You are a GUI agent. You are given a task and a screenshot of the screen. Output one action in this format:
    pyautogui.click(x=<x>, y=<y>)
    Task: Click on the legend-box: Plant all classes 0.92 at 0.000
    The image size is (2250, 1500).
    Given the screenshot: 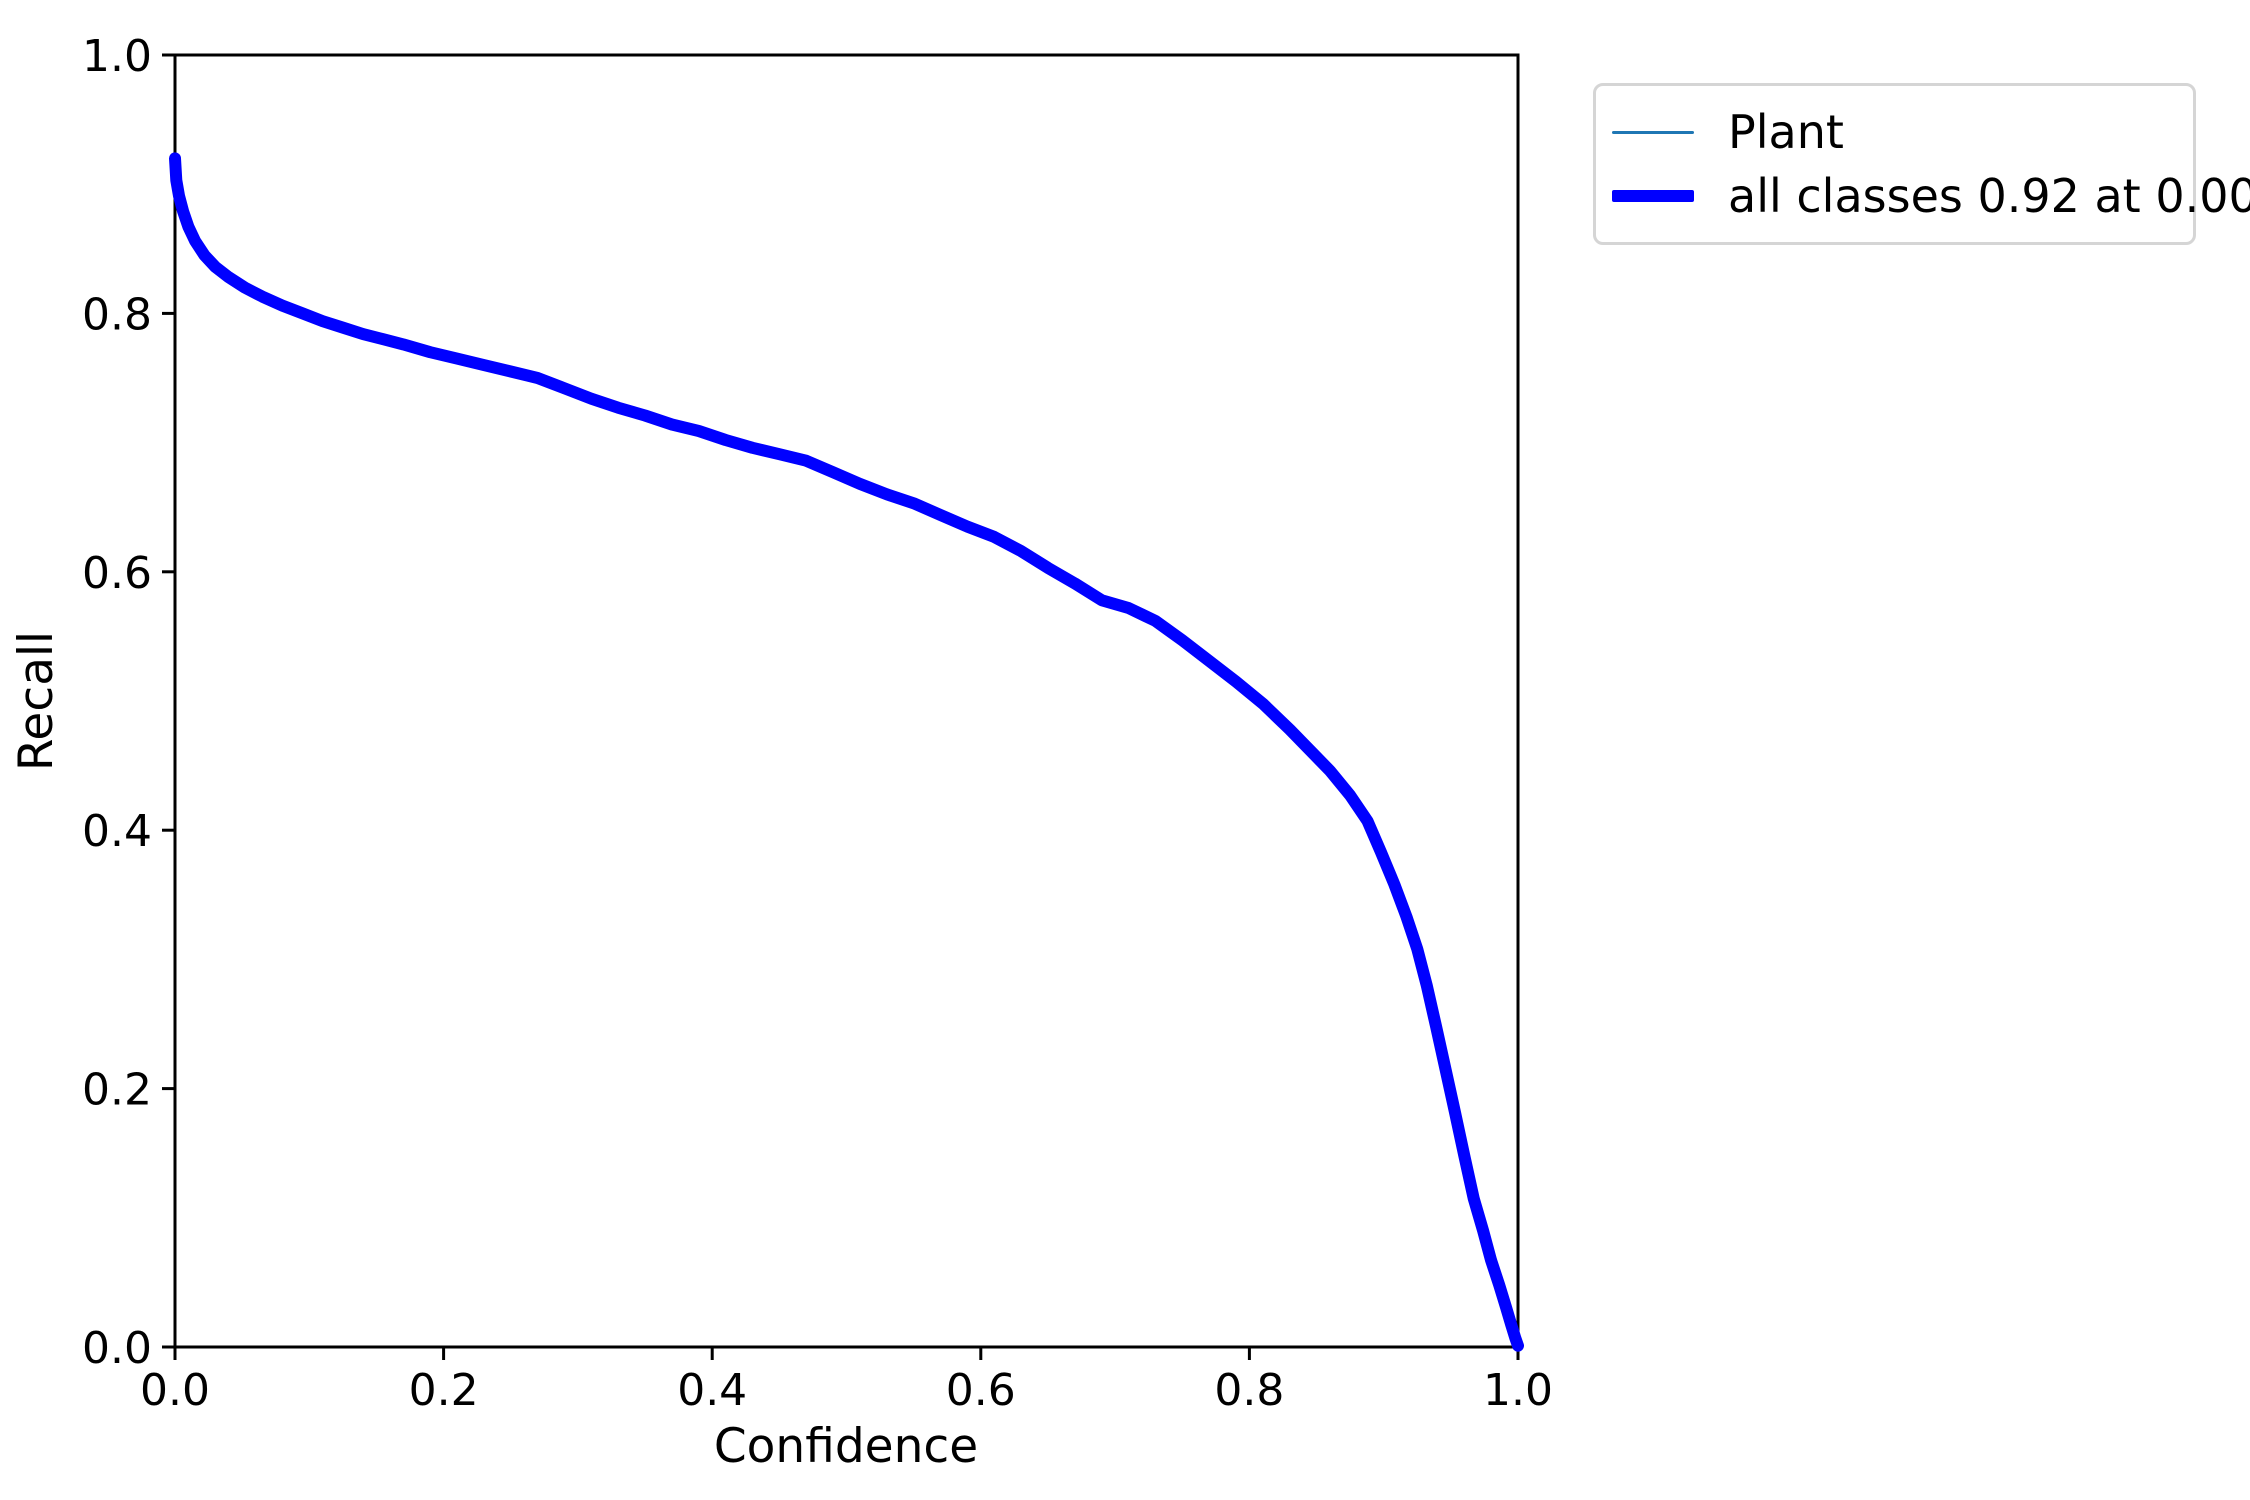 What is the action you would take?
    pyautogui.click(x=1921, y=164)
    